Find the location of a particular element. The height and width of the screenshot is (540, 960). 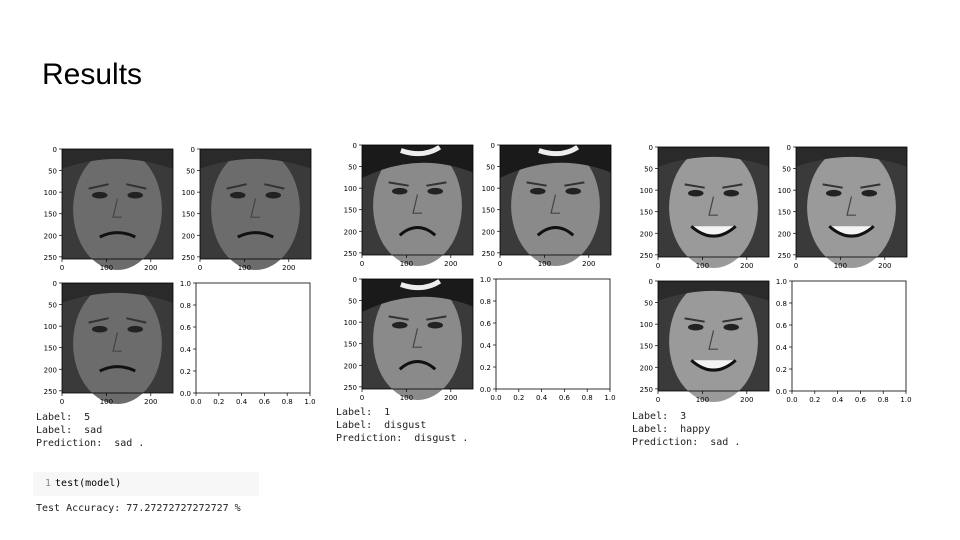

prediction-caption: Label: 5 Label: sad Prediction: sad . is located at coordinates (90, 430).